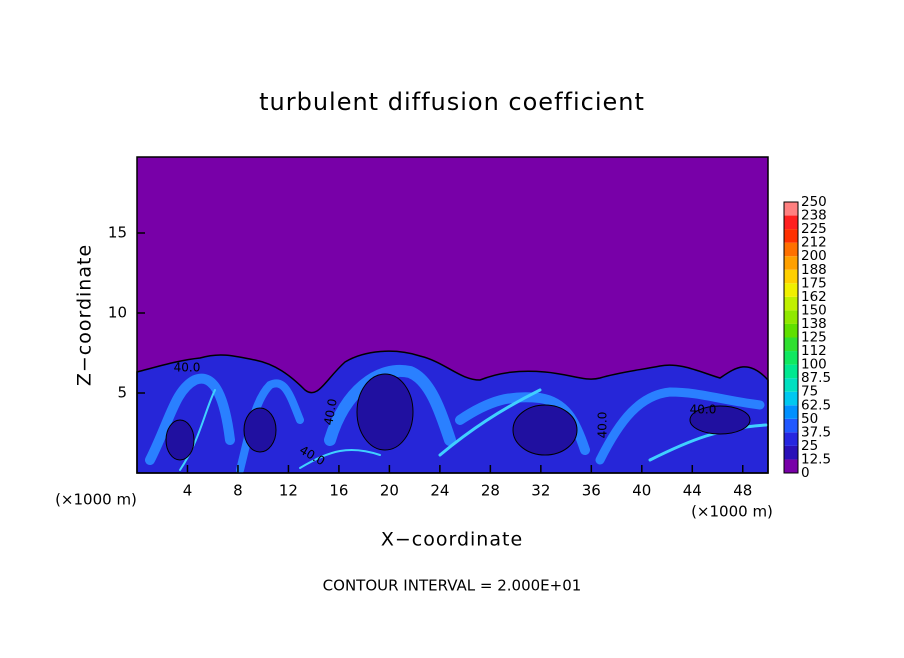 The image size is (904, 658). I want to click on y-tick-label: 10, so click(117, 313).